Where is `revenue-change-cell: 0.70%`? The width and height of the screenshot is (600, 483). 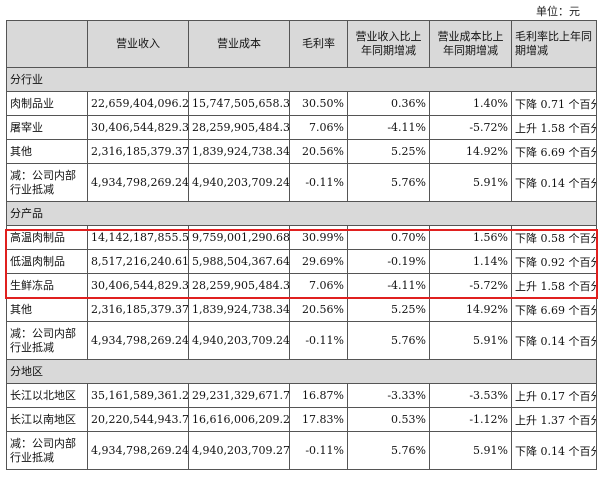
revenue-change-cell: 0.70% is located at coordinates (388, 237).